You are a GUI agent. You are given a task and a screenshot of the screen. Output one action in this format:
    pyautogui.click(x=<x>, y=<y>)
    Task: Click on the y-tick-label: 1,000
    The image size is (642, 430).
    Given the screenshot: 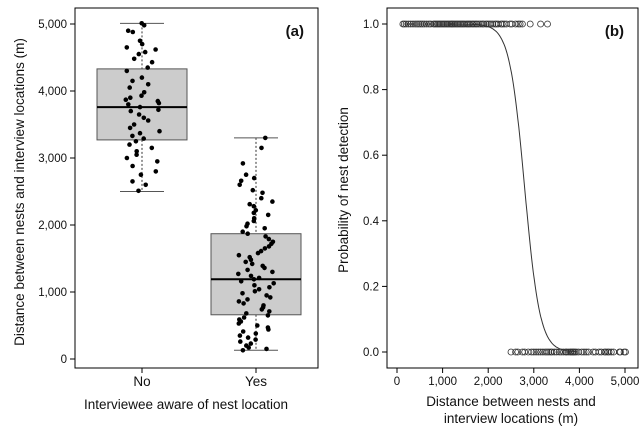 What is the action you would take?
    pyautogui.click(x=52, y=293)
    